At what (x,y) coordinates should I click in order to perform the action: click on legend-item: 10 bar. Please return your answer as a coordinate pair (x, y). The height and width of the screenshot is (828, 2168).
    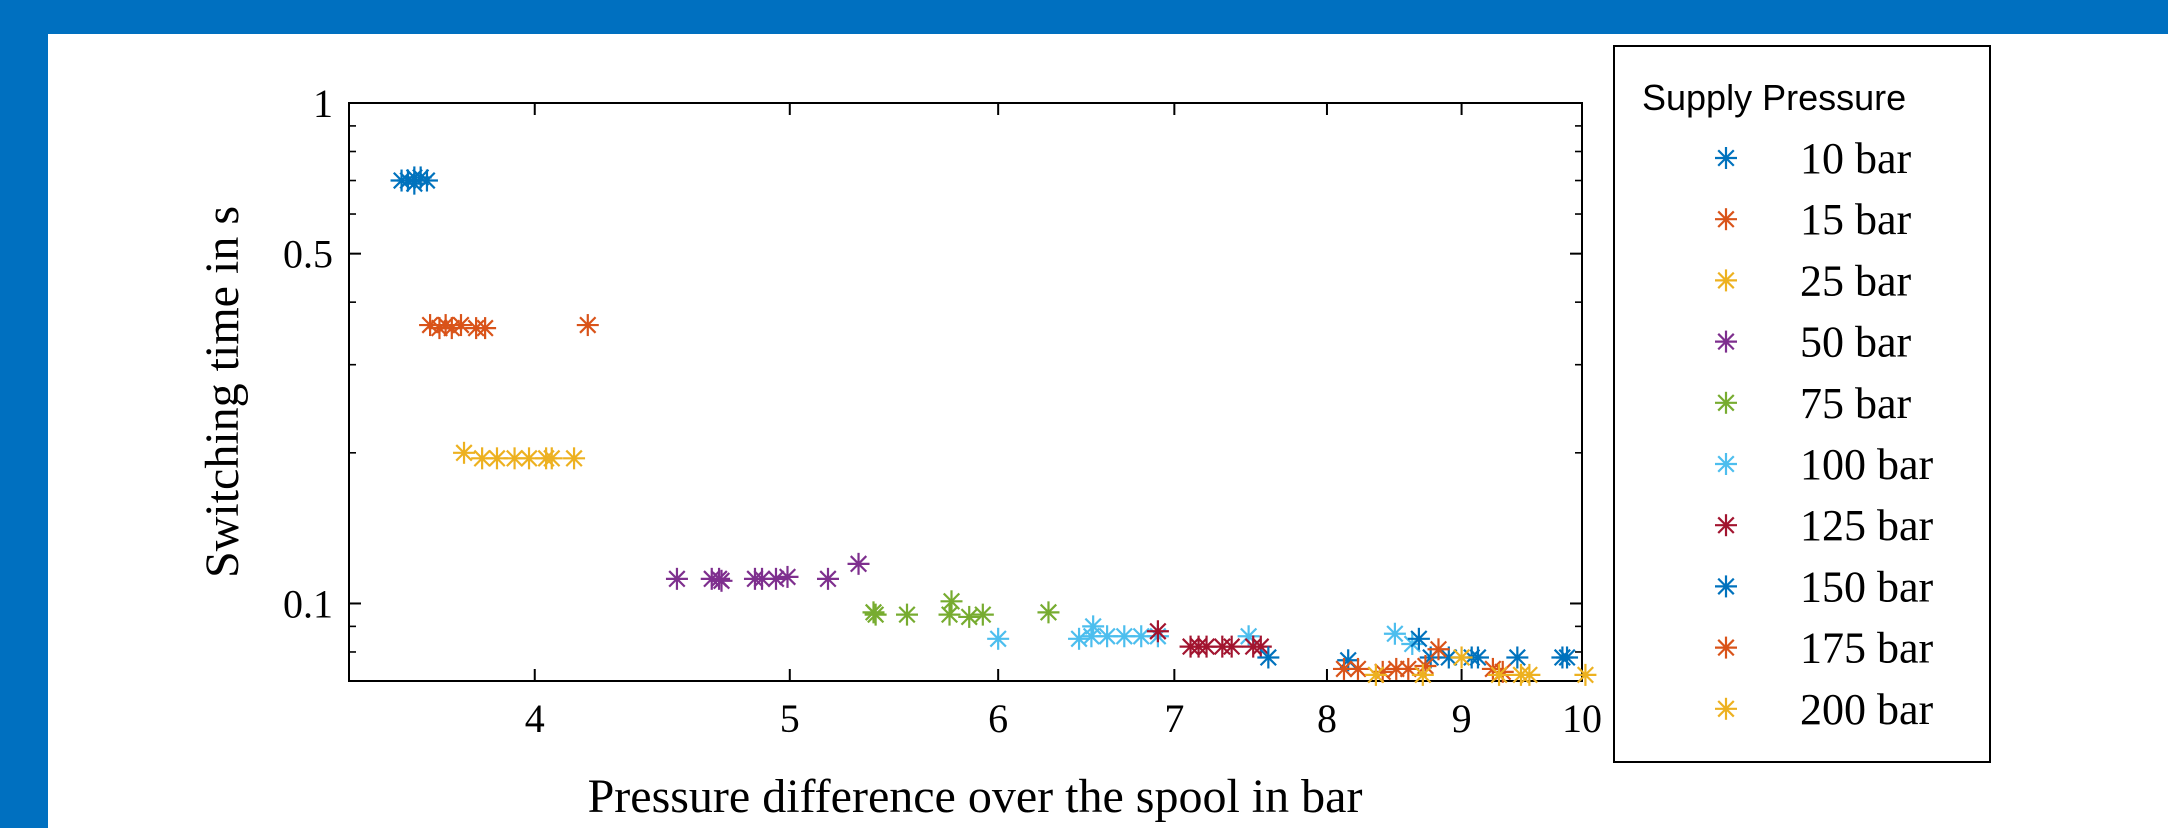
    Looking at the image, I should click on (1813, 158).